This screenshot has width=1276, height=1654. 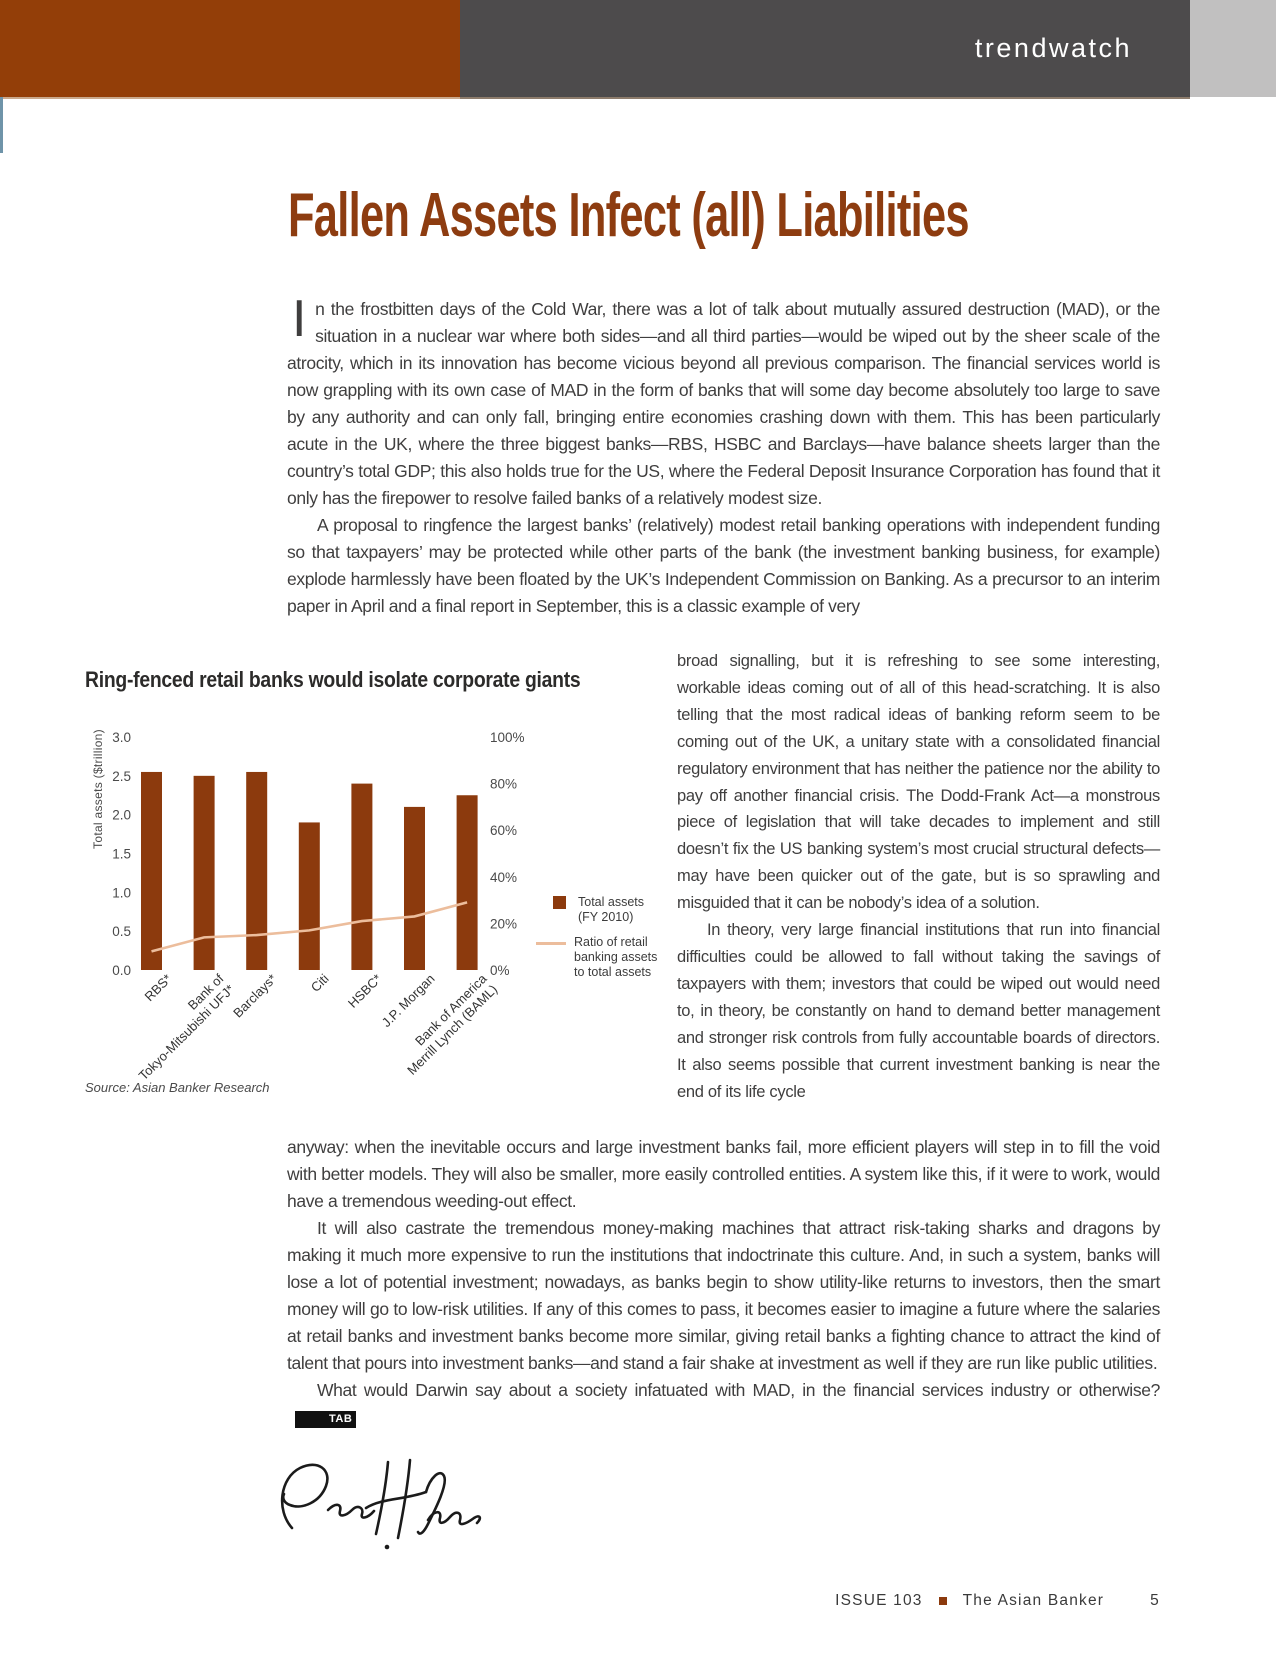 I want to click on masthead-dark-block: trendwatch, so click(x=825, y=49).